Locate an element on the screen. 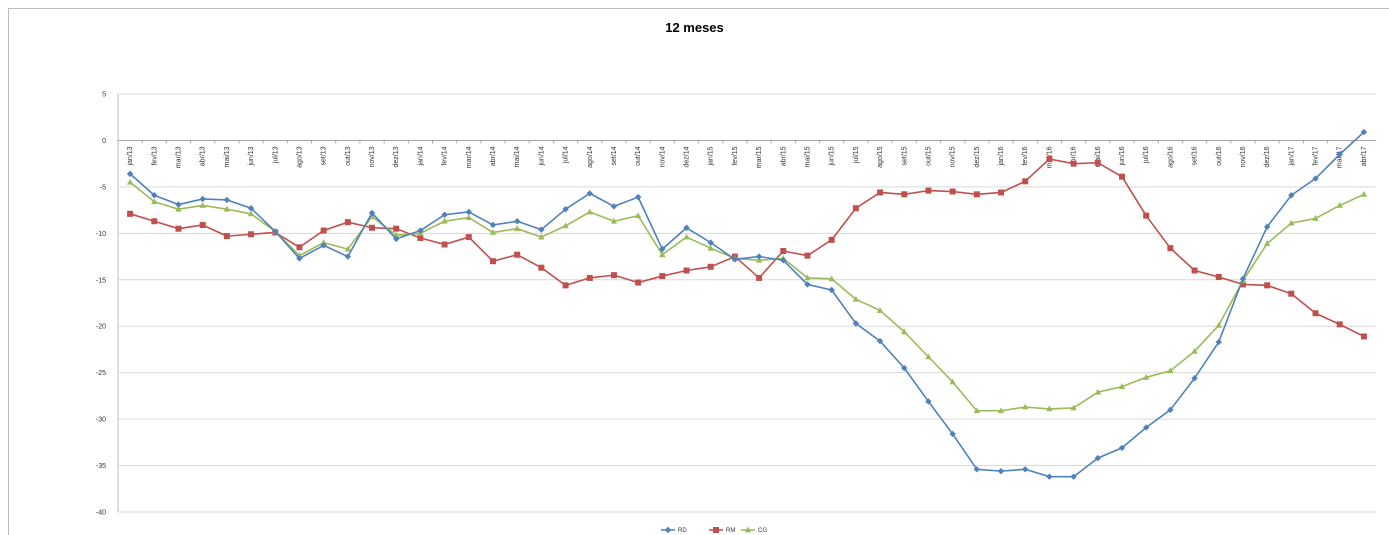 The width and height of the screenshot is (1389, 535). x-tick-label: jul/14 is located at coordinates (566, 155).